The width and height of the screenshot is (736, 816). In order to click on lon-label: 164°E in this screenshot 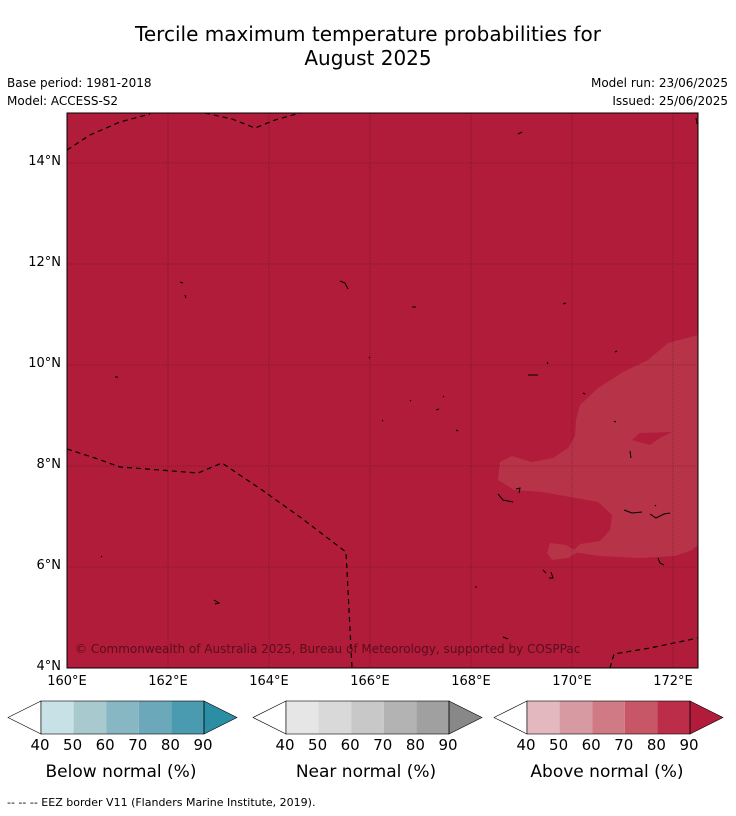, I will do `click(269, 681)`.